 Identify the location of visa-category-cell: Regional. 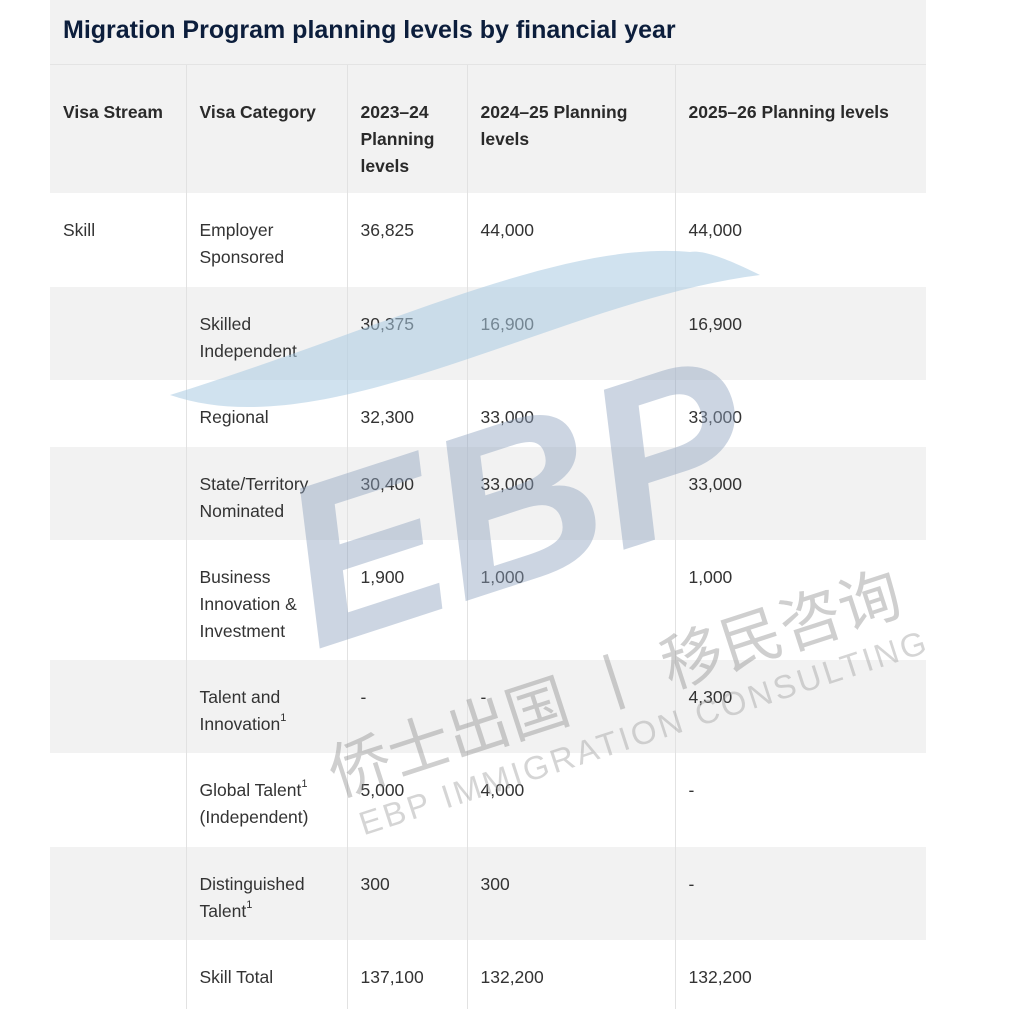
(266, 413).